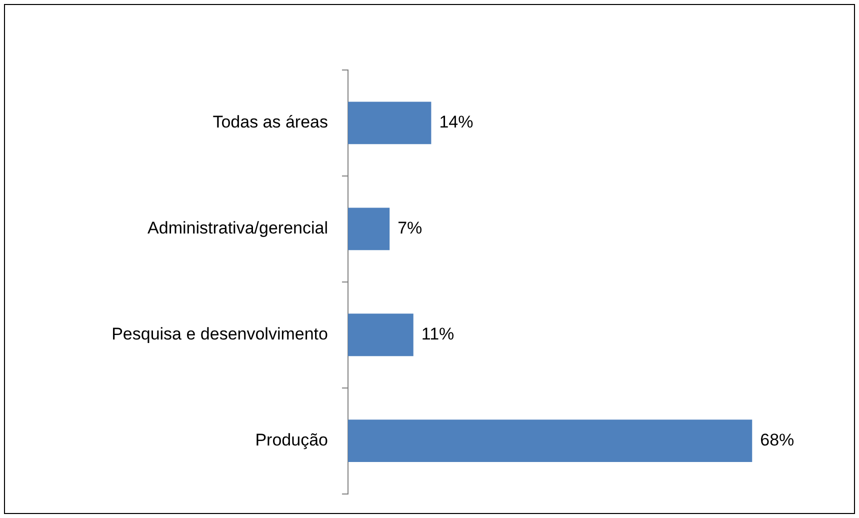 The height and width of the screenshot is (518, 859). Describe the element at coordinates (777, 440) in the screenshot. I see `data-label: 68%` at that location.